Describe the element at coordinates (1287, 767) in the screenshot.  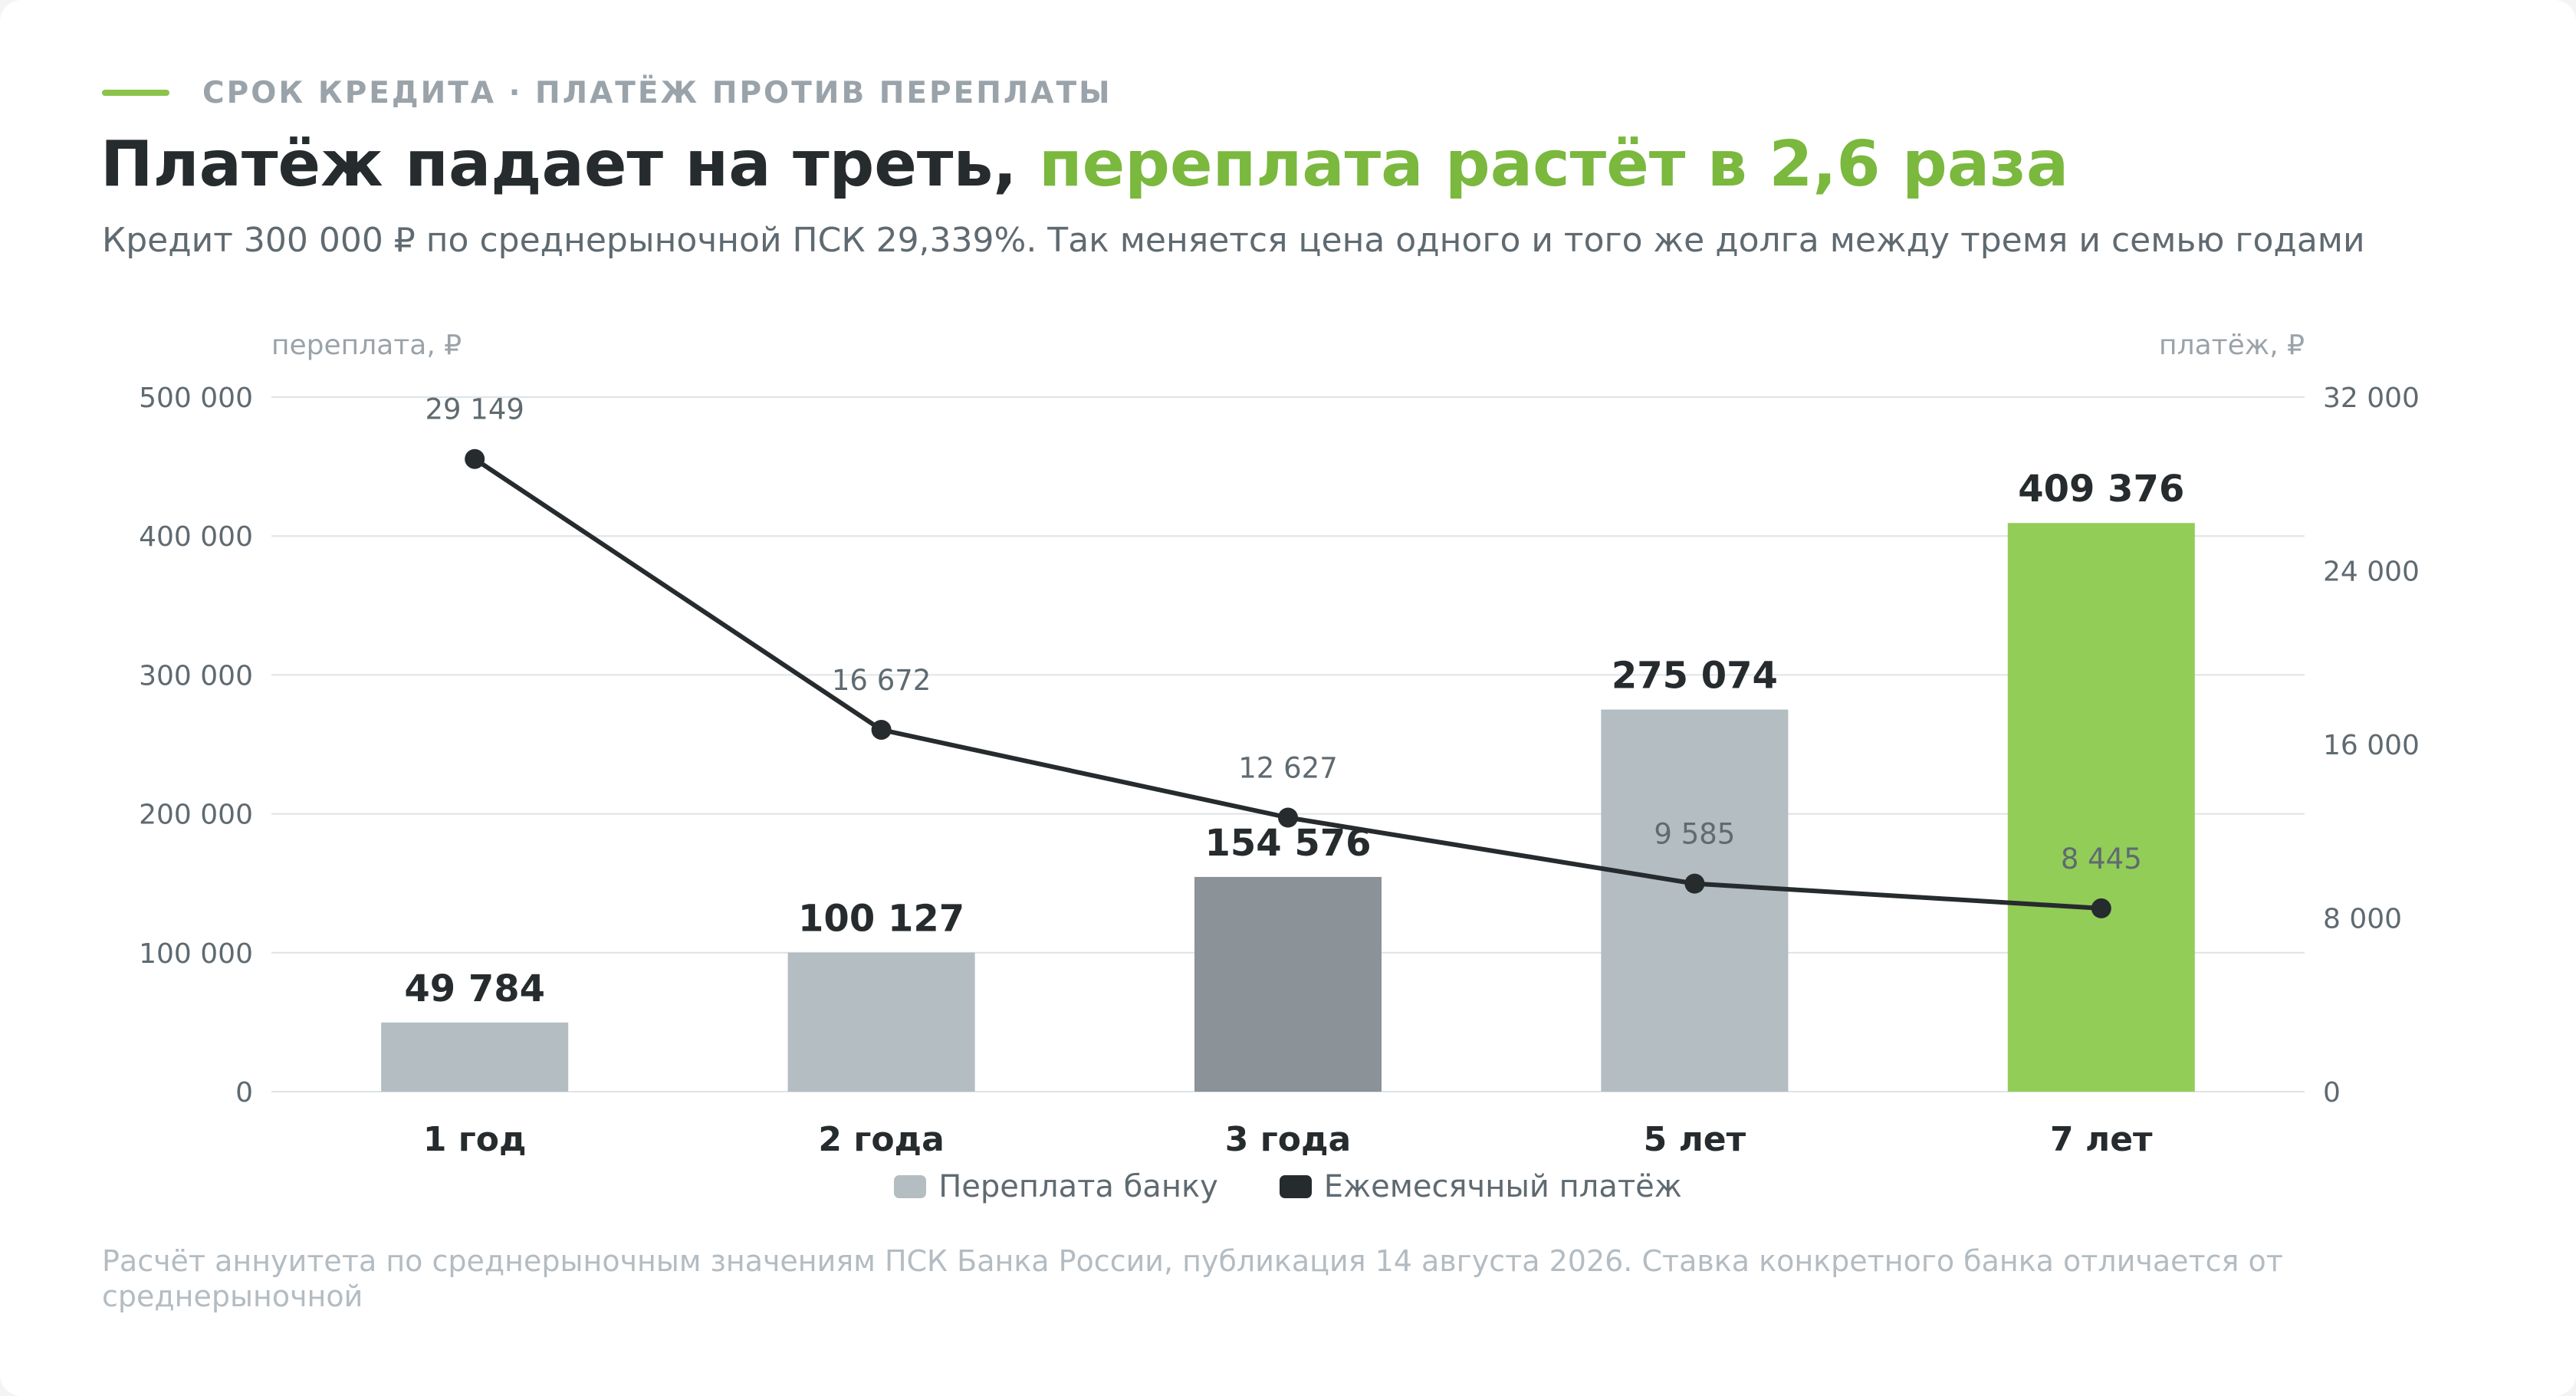
I see `line-value-label: 12 627` at that location.